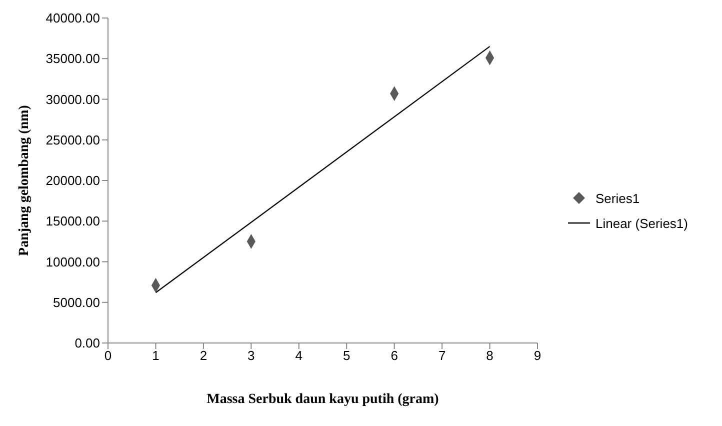 The image size is (722, 426). I want to click on y-tick-label: 30000.00, so click(73, 99).